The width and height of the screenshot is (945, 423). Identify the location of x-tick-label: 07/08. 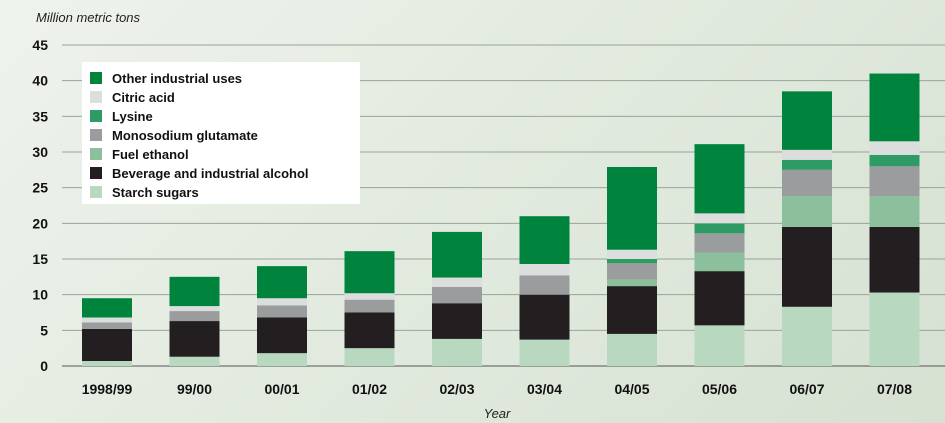
(894, 389).